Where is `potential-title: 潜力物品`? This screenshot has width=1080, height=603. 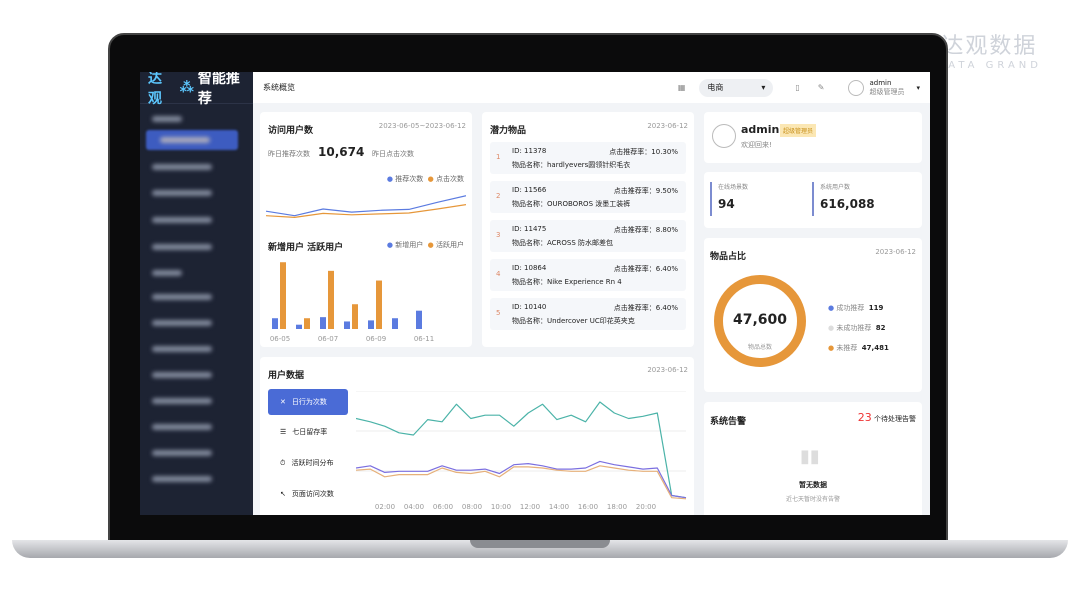 potential-title: 潜力物品 is located at coordinates (508, 131).